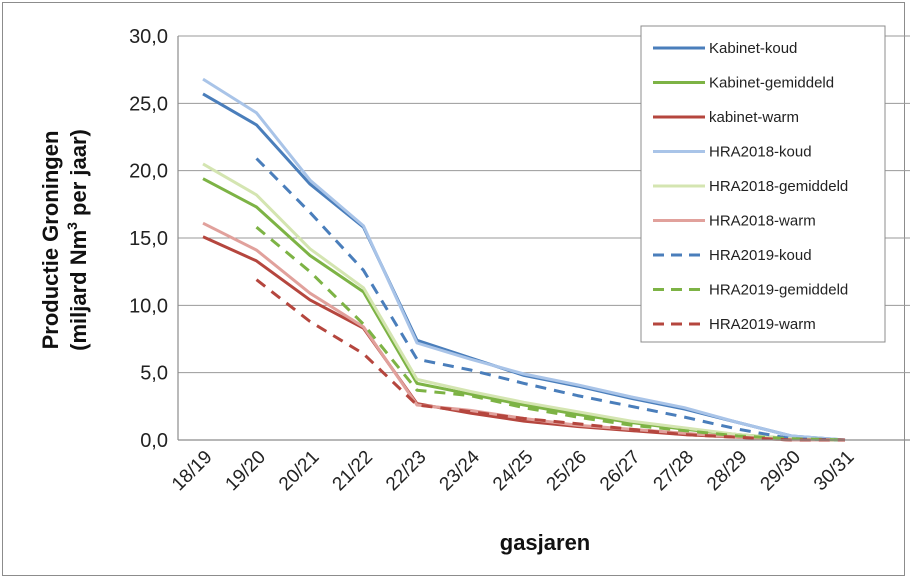  I want to click on y-tick-label: 25,0, so click(148, 104).